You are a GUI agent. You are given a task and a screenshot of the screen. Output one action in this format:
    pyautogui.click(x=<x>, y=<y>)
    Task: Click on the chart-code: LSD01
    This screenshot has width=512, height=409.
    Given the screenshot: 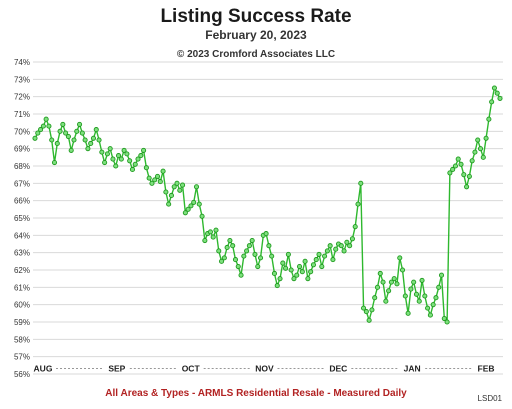 What is the action you would take?
    pyautogui.click(x=489, y=398)
    